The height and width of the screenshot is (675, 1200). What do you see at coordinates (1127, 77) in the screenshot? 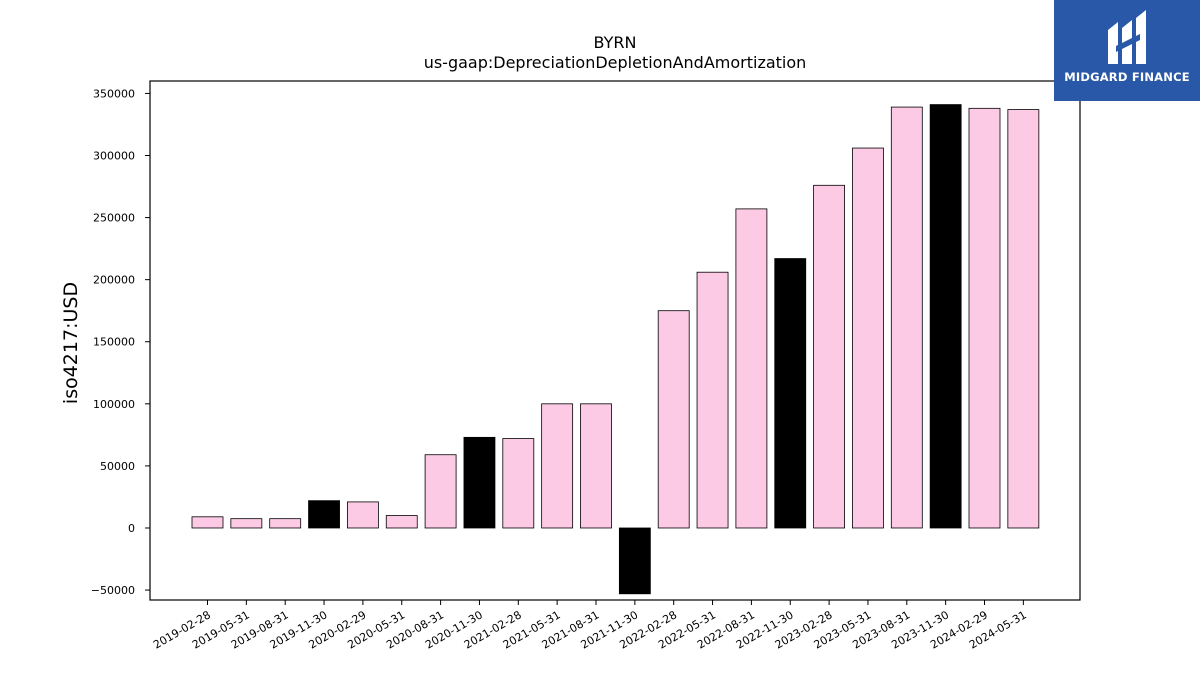
I see `logo-text: MIDGARD FINANCE` at bounding box center [1127, 77].